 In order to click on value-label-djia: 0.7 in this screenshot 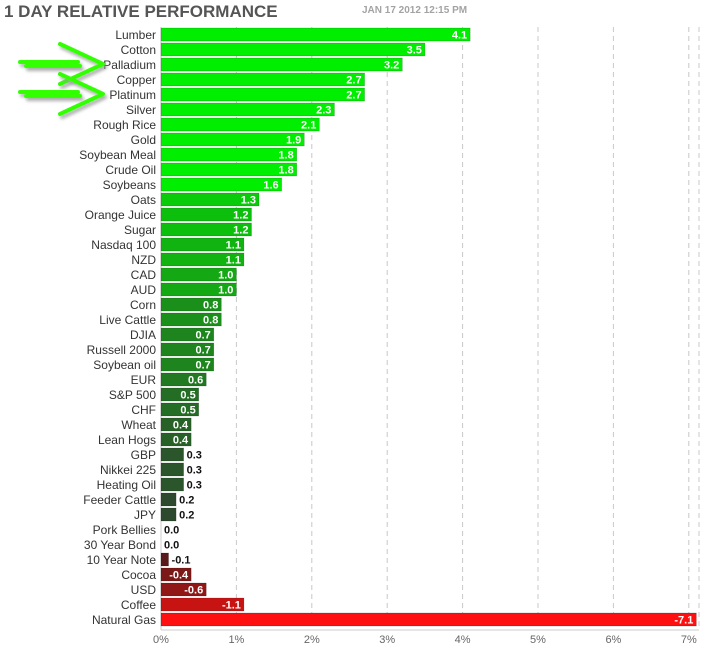, I will do `click(202, 336)`.